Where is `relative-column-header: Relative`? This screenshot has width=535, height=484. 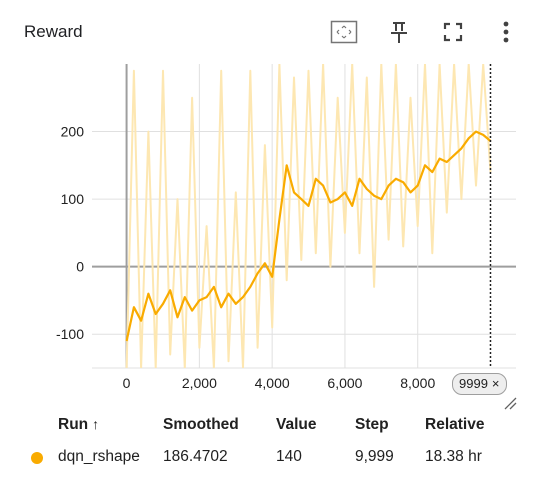 relative-column-header: Relative is located at coordinates (455, 424).